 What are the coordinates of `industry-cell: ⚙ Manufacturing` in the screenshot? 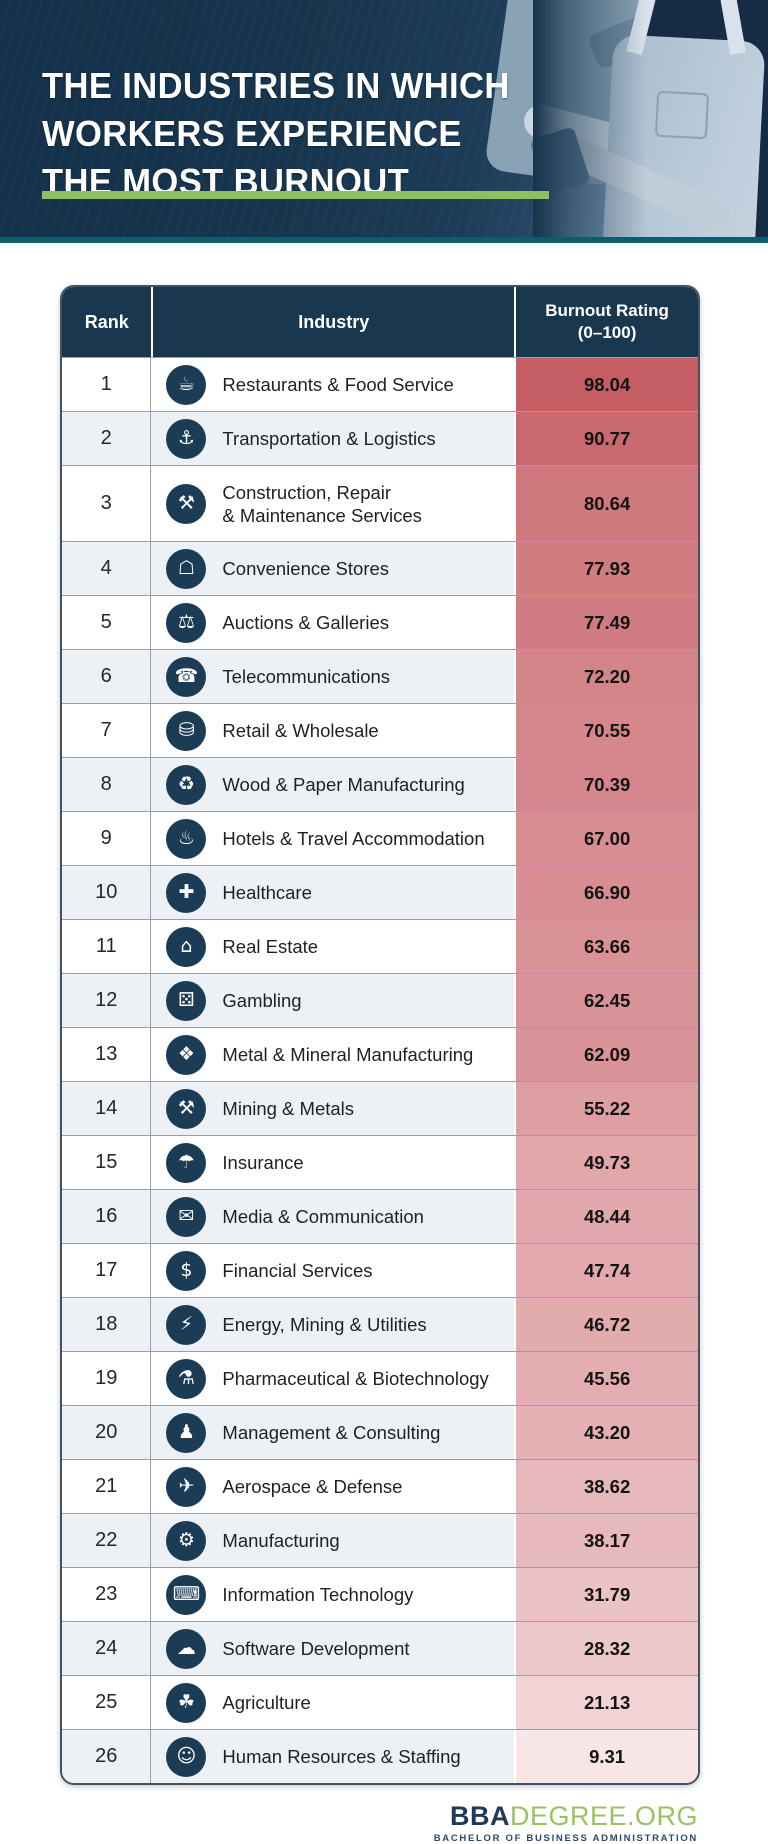 It's located at (332, 1540).